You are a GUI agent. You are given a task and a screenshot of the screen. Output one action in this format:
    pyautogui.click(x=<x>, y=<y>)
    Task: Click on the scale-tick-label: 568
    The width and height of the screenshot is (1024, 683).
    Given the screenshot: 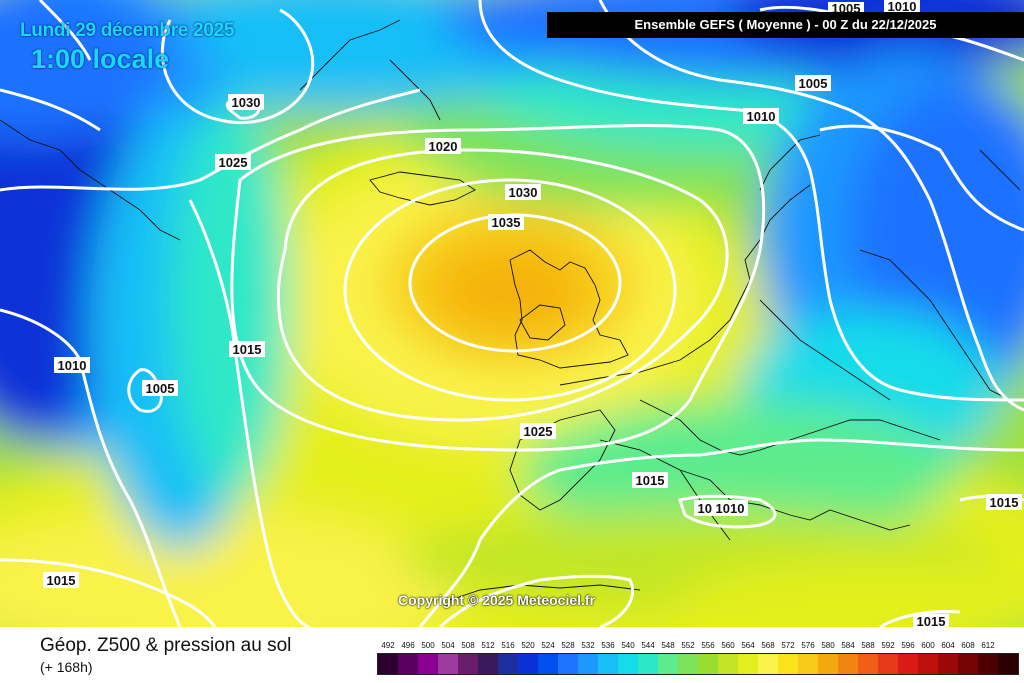 What is the action you would take?
    pyautogui.click(x=768, y=645)
    